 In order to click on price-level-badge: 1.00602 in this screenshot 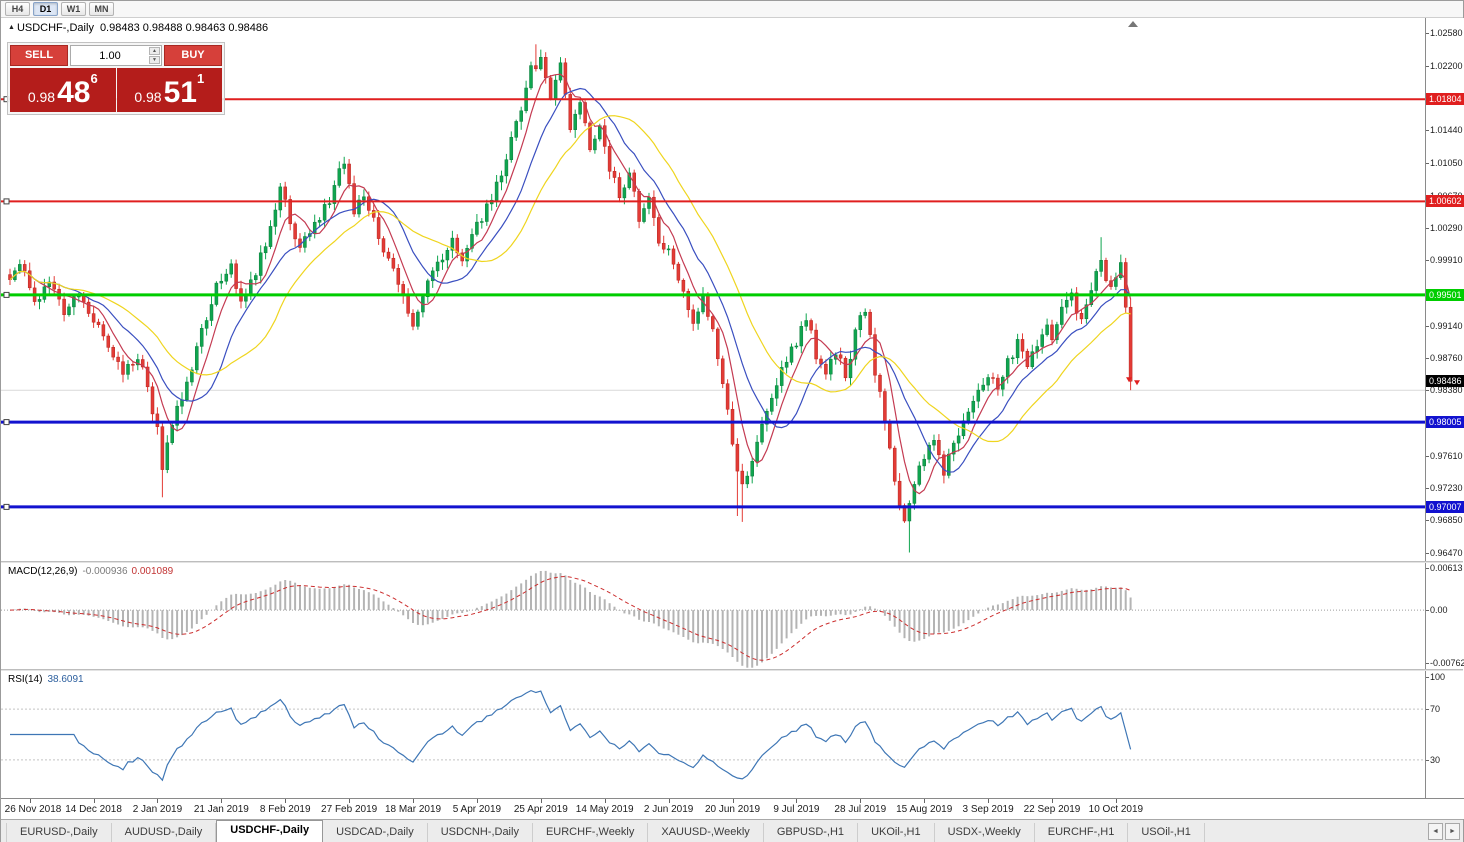, I will do `click(1445, 201)`.